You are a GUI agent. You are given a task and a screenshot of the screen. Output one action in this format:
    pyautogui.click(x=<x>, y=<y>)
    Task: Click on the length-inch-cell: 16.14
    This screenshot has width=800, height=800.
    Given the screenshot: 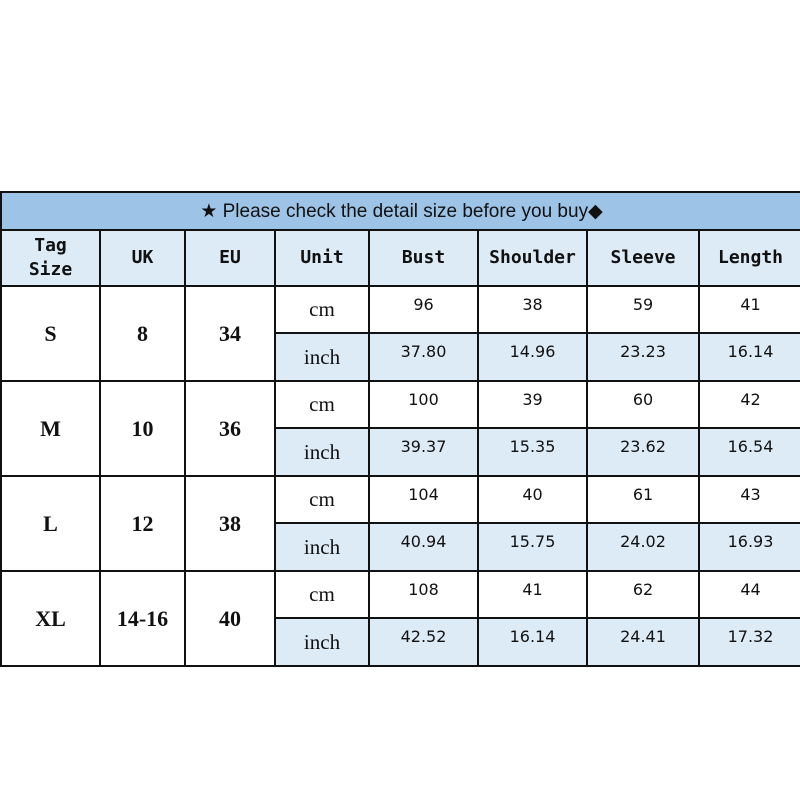 What is the action you would take?
    pyautogui.click(x=749, y=357)
    